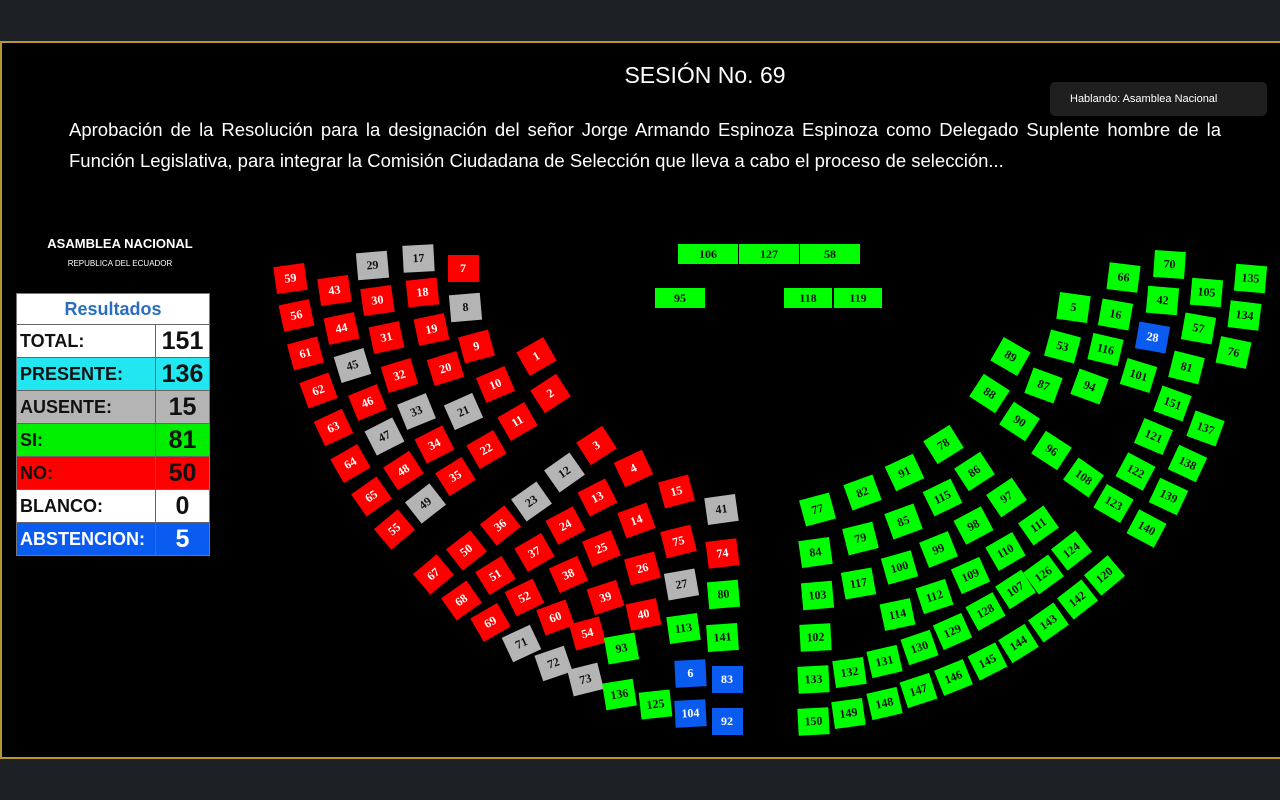 This screenshot has height=800, width=1280. I want to click on results-row-blanco: BLANCO: 0, so click(113, 505).